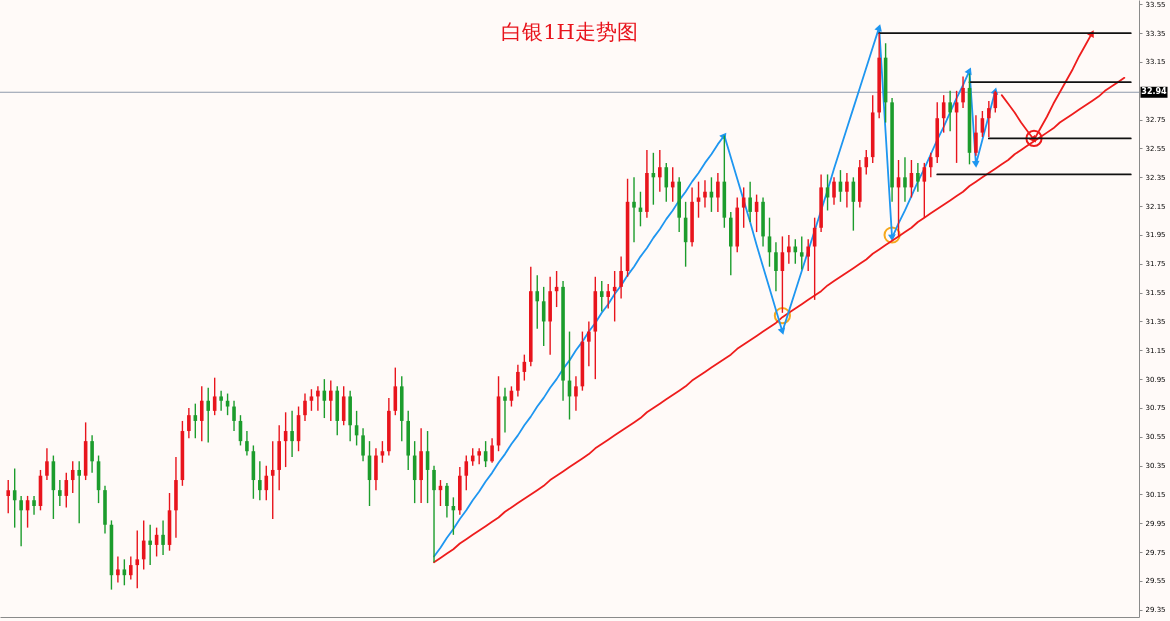  Describe the element at coordinates (569, 32) in the screenshot. I see `text: 白银1H走势图` at that location.